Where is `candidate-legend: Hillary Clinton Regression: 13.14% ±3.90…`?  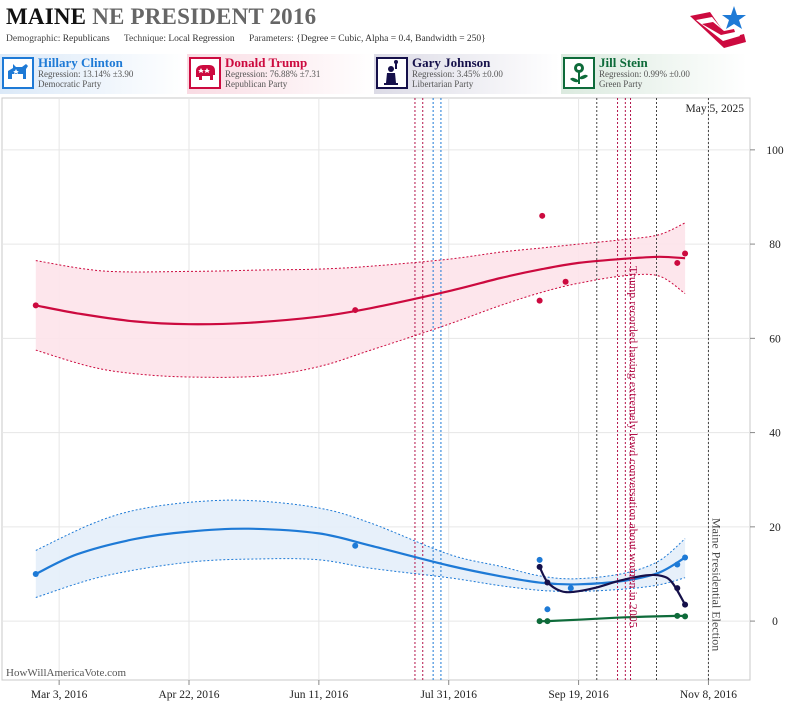
candidate-legend: Hillary Clinton Regression: 13.14% ±3.90… is located at coordinates (394, 74).